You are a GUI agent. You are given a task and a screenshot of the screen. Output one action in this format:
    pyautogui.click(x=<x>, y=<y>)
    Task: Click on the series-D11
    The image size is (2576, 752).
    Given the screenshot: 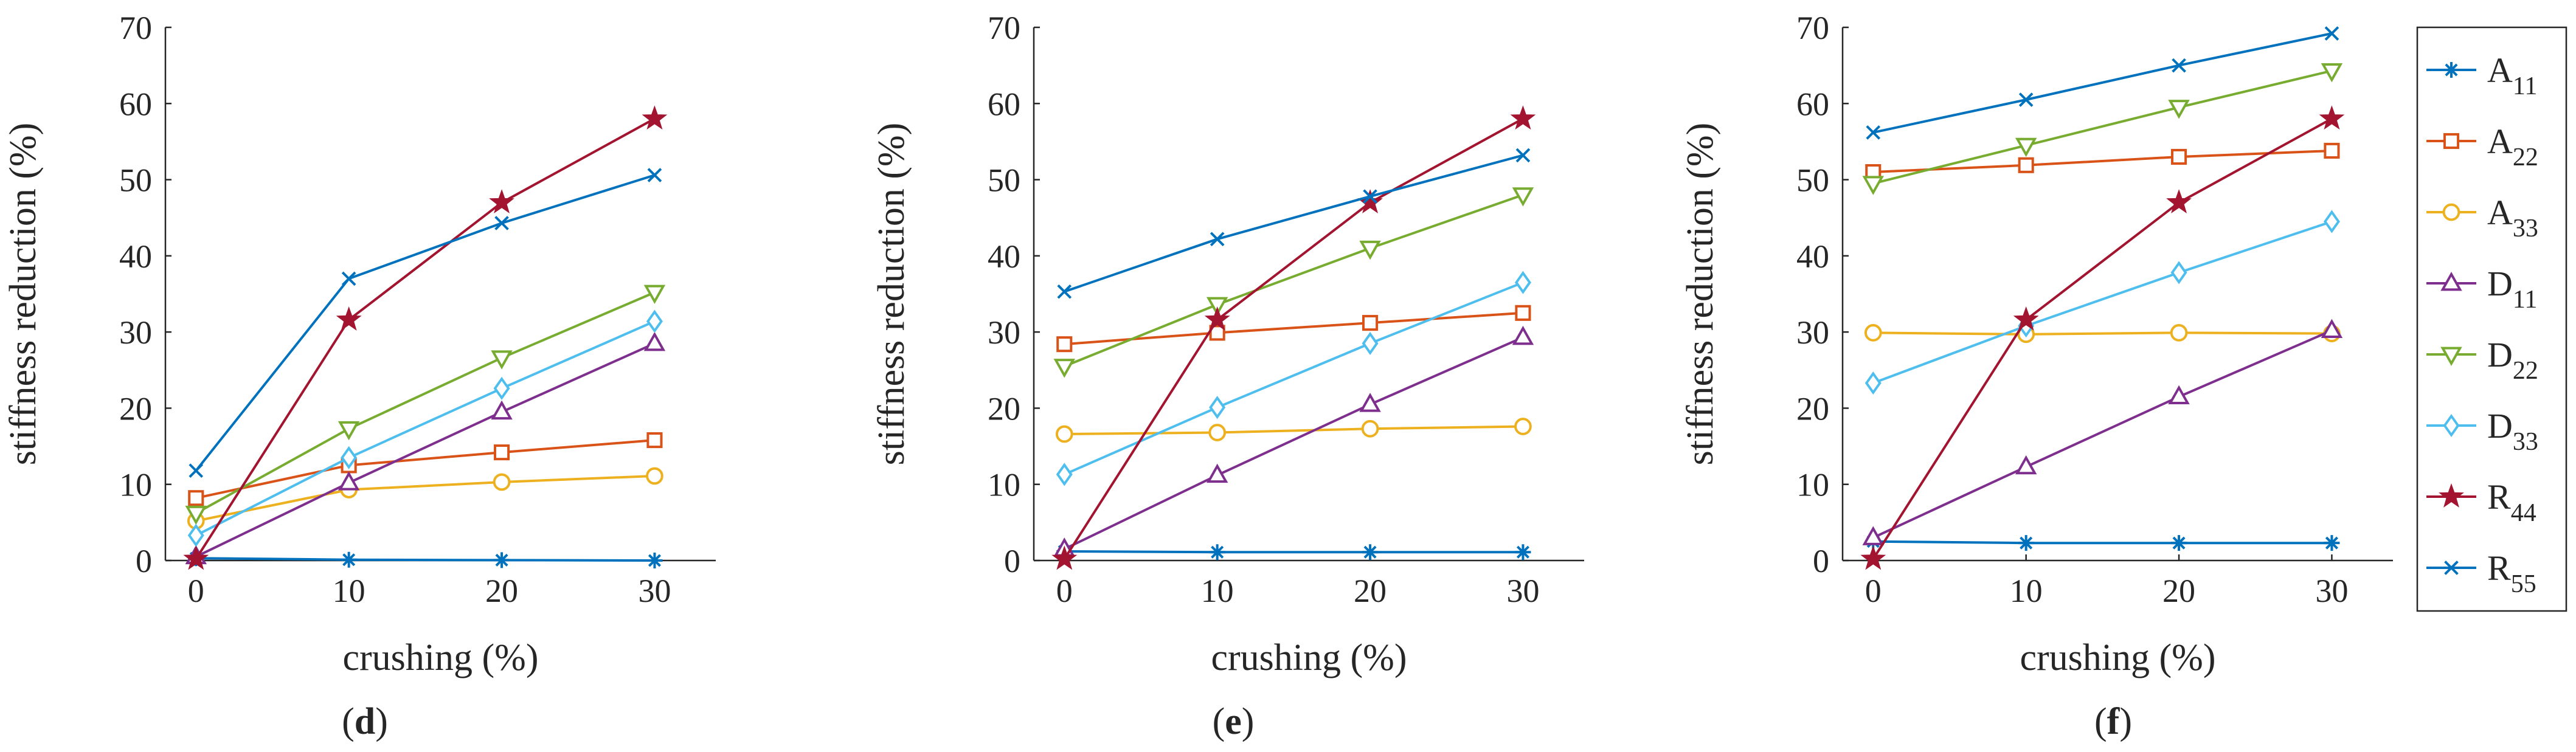 What is the action you would take?
    pyautogui.click(x=2102, y=432)
    